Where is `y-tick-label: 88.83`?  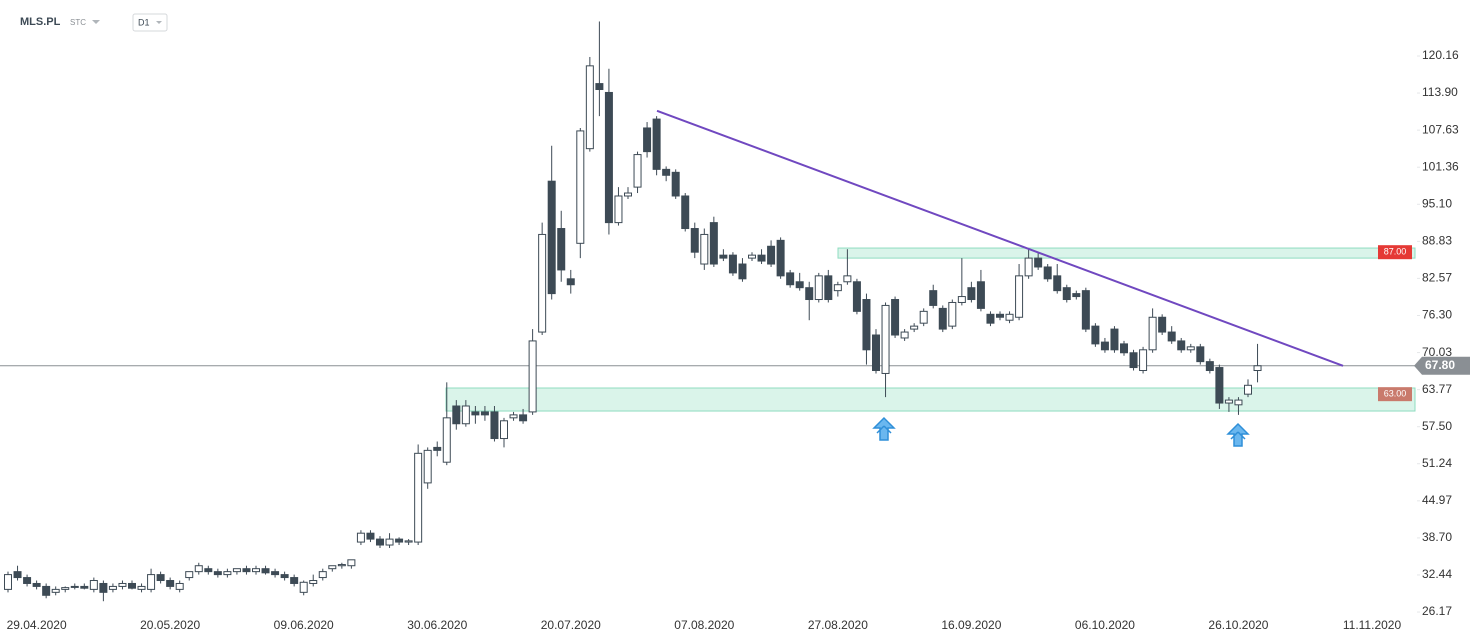 y-tick-label: 88.83 is located at coordinates (1437, 241).